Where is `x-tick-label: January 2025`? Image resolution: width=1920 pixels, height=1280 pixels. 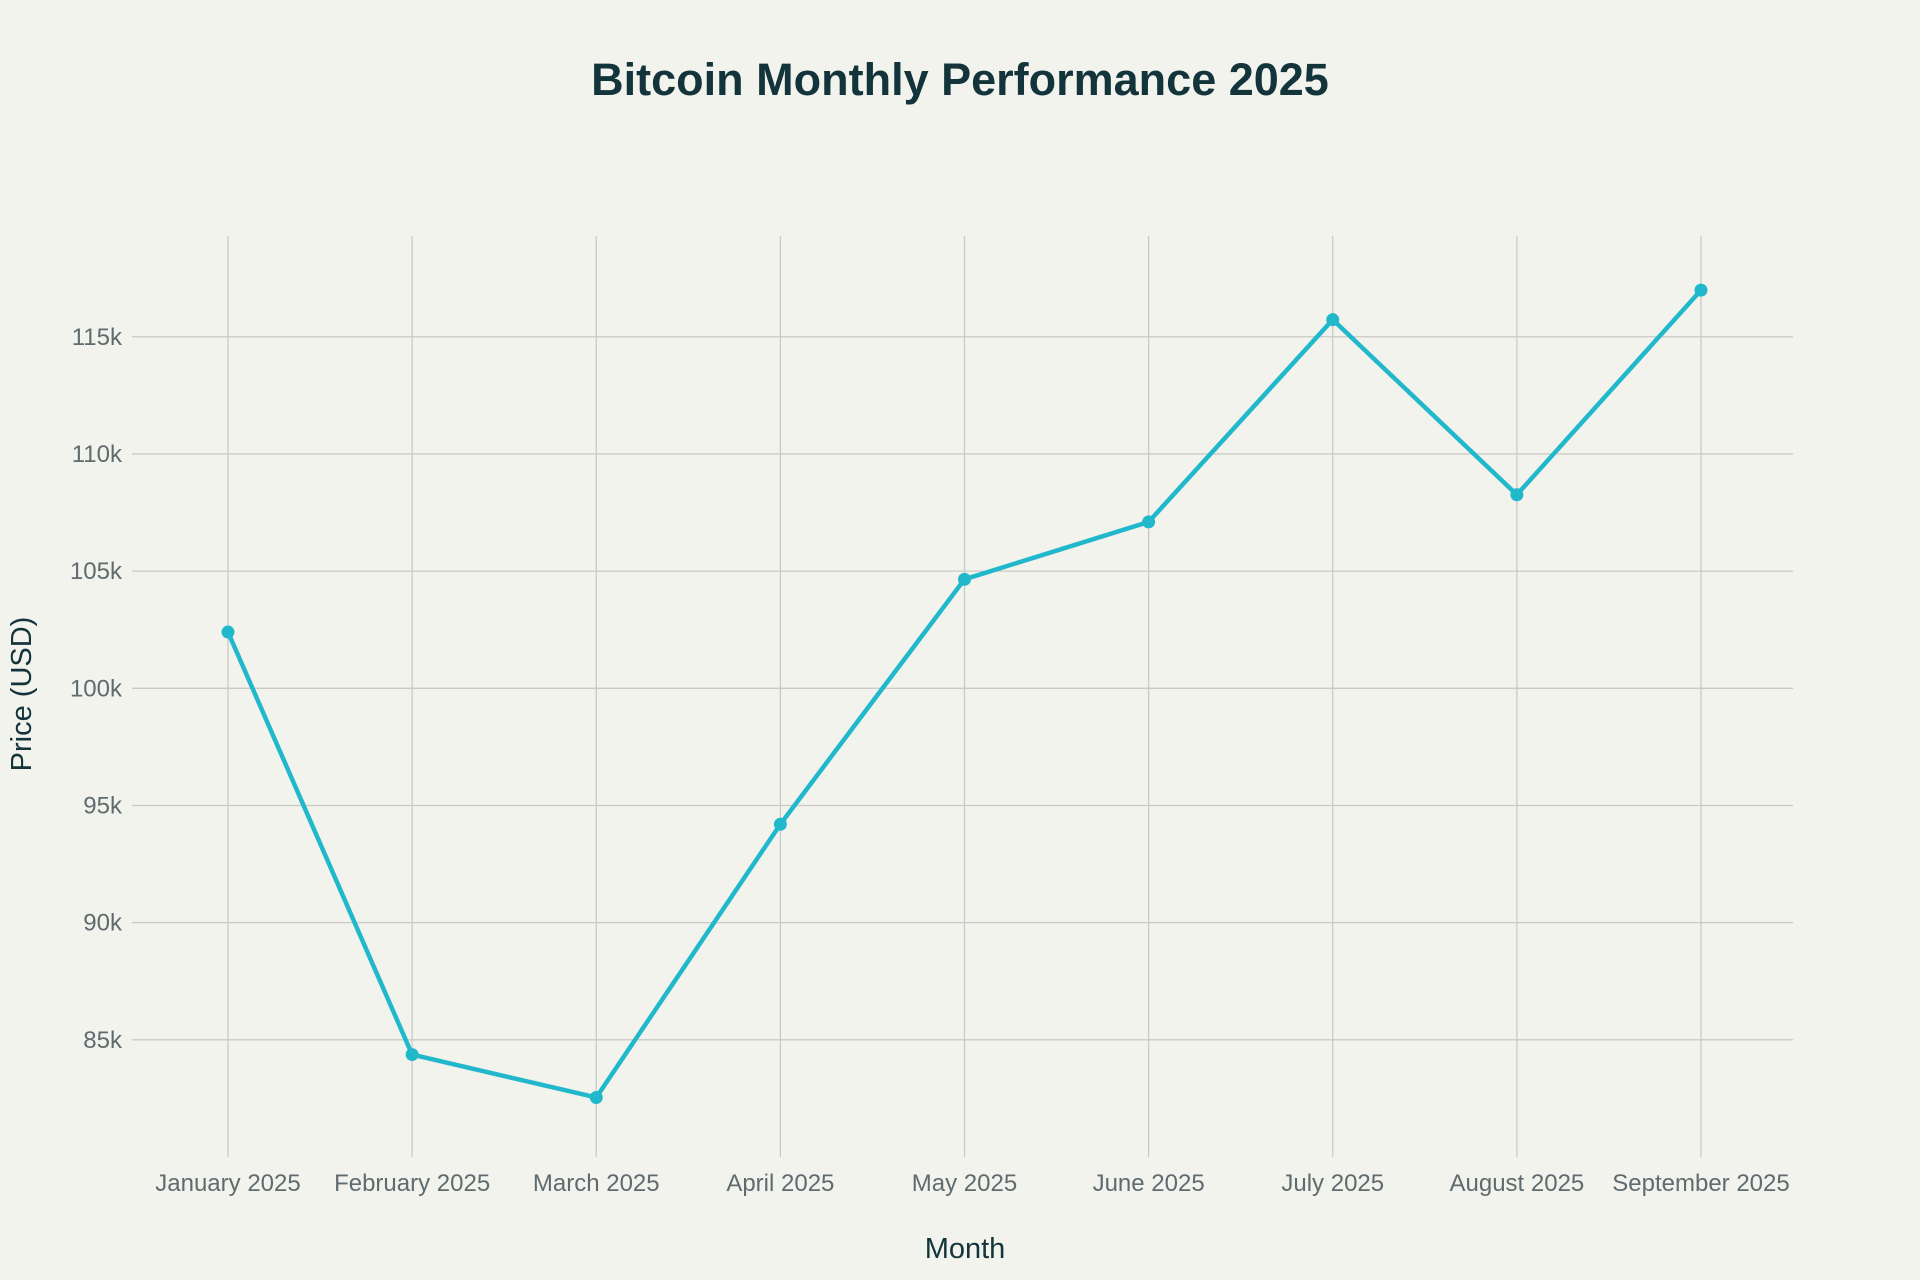
x-tick-label: January 2025 is located at coordinates (227, 1183).